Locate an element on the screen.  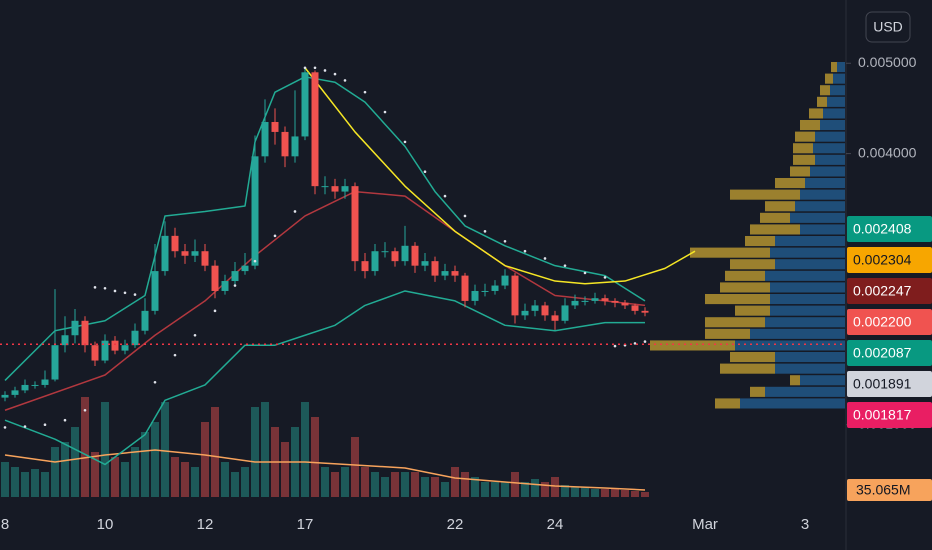
price-tag-label: 0.001891 is located at coordinates (882, 384).